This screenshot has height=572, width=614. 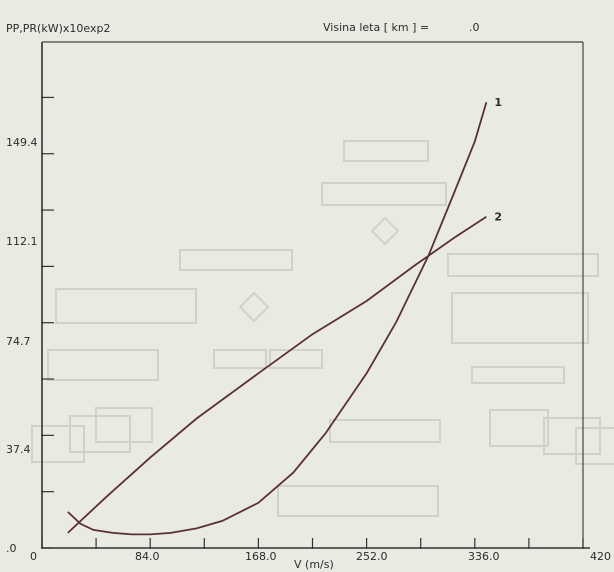 What do you see at coordinates (22, 142) in the screenshot?
I see `y-tick-label: 149.4` at bounding box center [22, 142].